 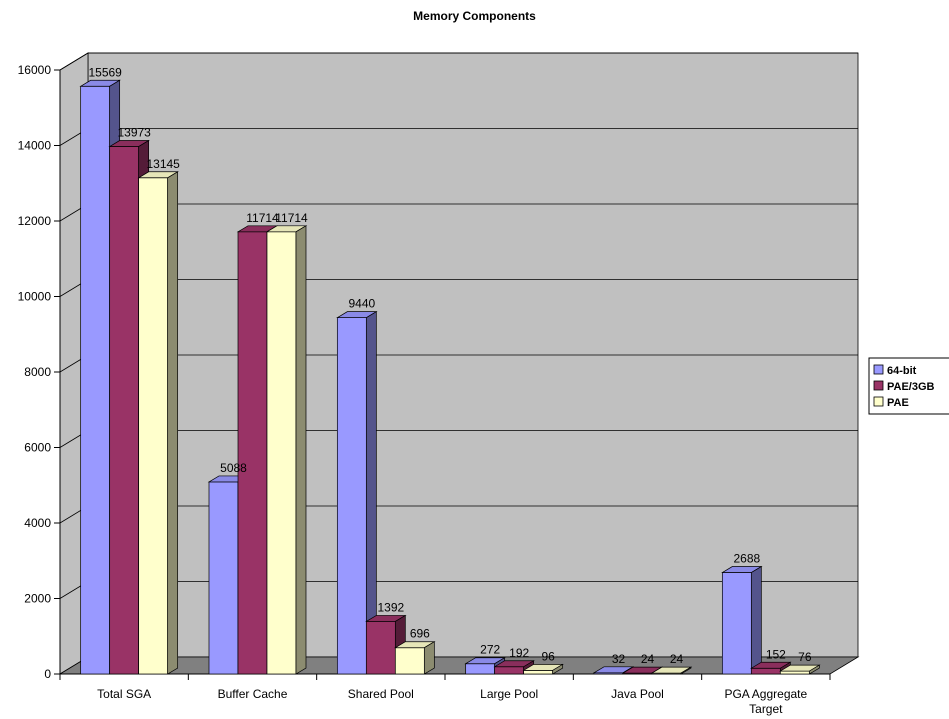 I want to click on y-tick-label: 8000, so click(x=37, y=372).